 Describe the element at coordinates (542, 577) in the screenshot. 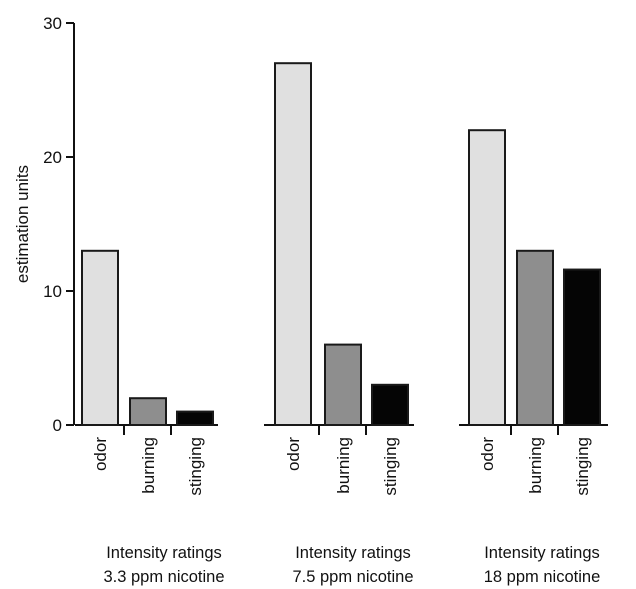

I see `group-caption-3-line2: 18 ppm nicotine` at that location.